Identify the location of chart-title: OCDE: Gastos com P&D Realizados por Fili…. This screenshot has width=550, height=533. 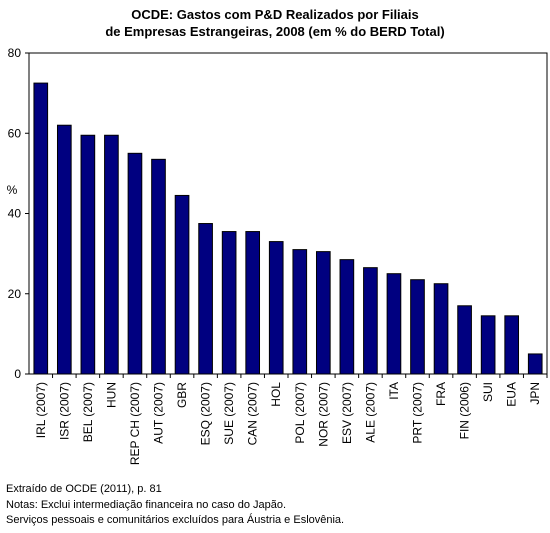
(275, 23).